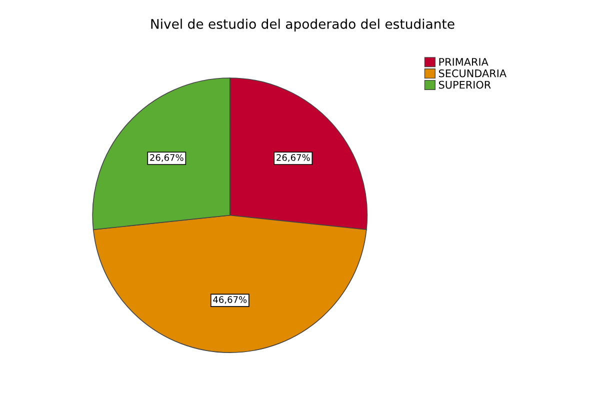 This screenshot has width=605, height=418. I want to click on legend-label: SUPERIOR, so click(464, 84).